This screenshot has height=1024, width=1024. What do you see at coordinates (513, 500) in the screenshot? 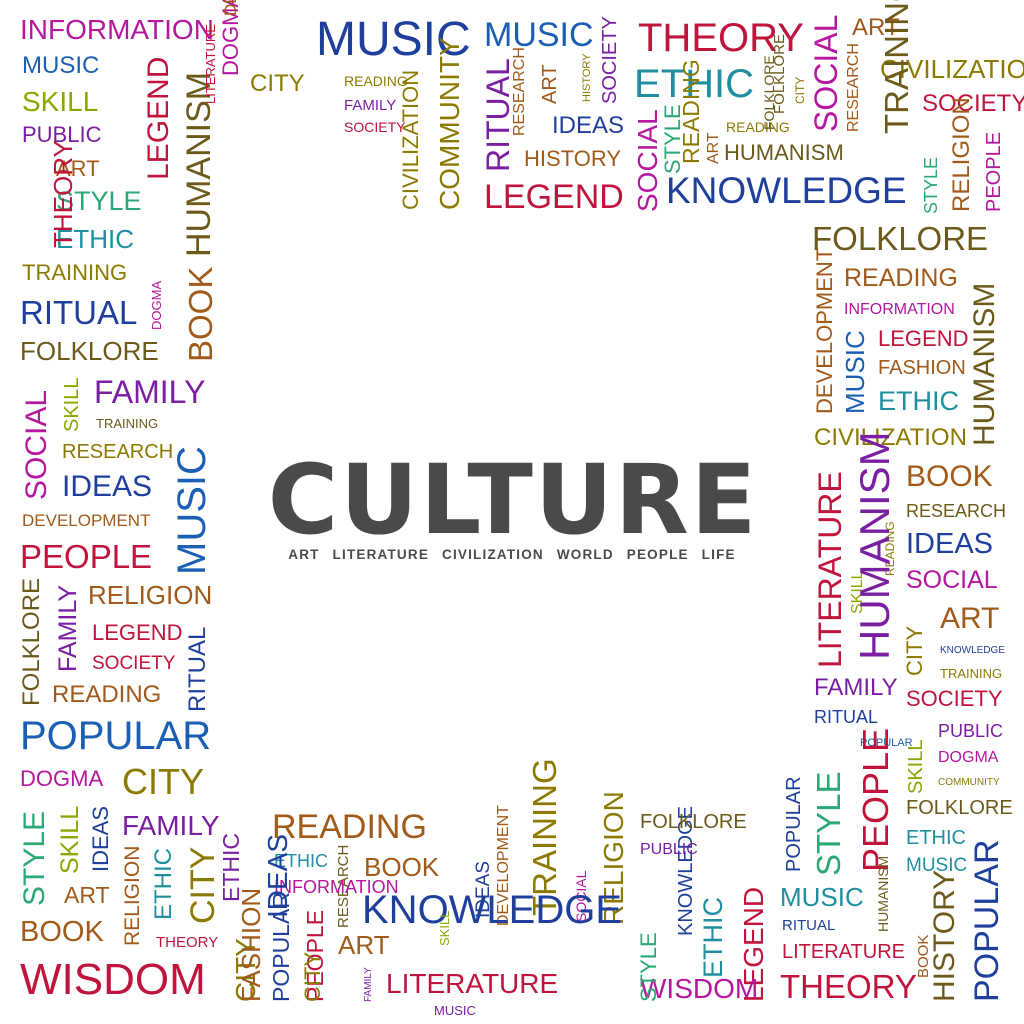
I see `culture-title: CULTURE` at bounding box center [513, 500].